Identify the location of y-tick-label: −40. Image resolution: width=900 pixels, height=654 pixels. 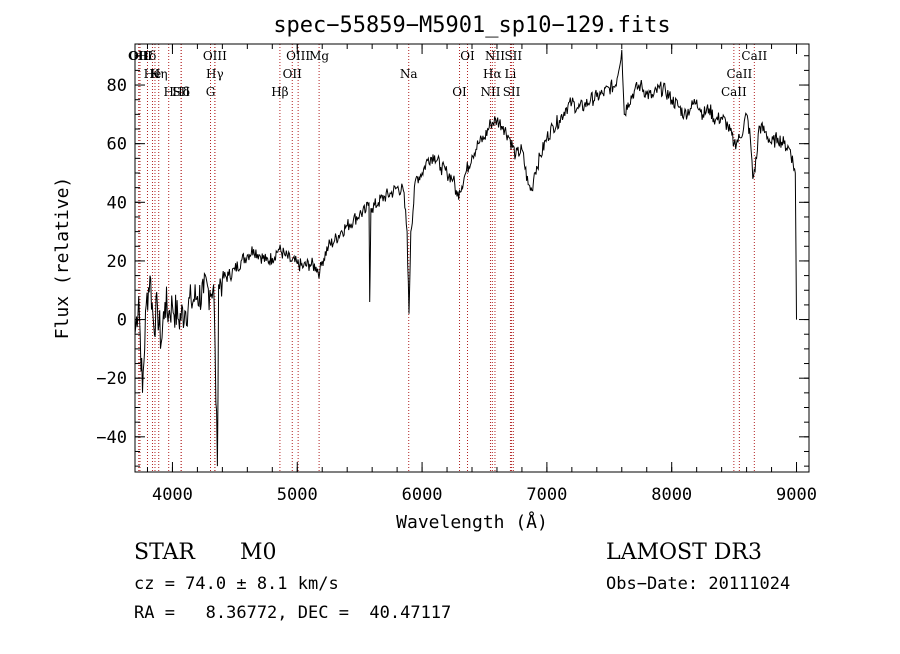
(111, 438).